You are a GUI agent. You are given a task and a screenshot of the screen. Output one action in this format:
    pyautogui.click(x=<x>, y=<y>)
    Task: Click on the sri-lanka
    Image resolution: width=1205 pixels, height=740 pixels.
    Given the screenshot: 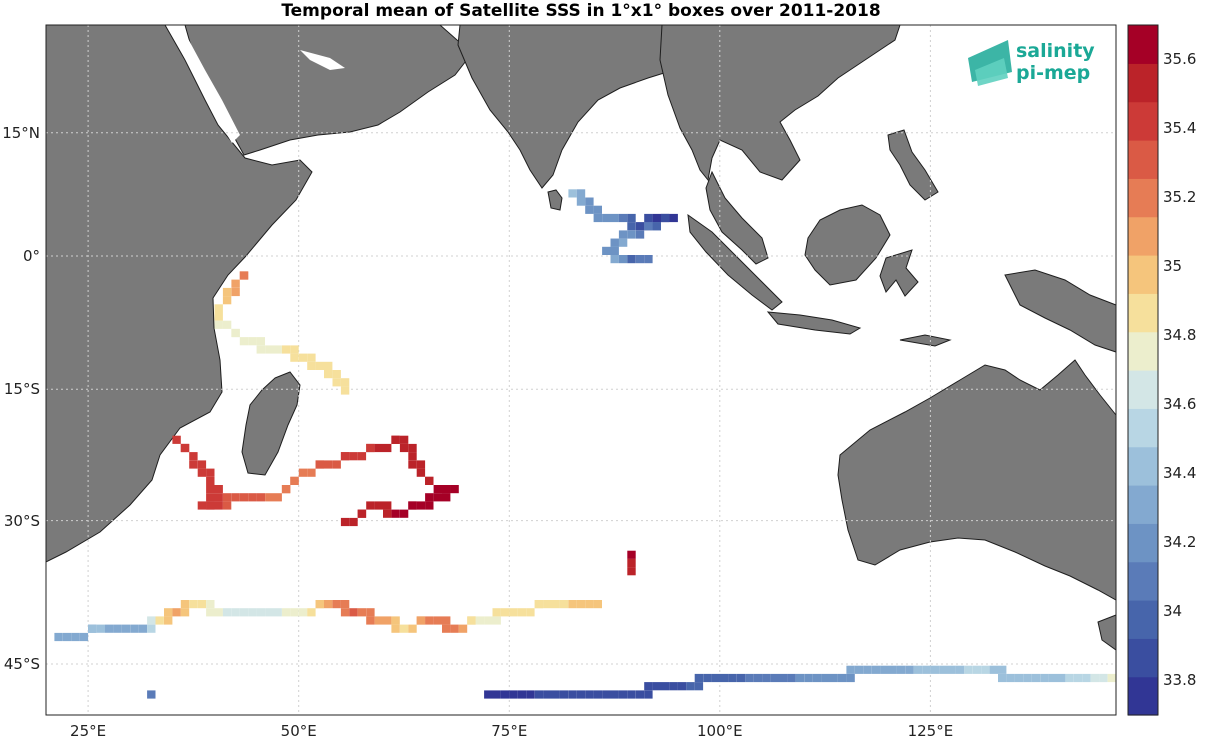 What is the action you would take?
    pyautogui.click(x=555, y=200)
    